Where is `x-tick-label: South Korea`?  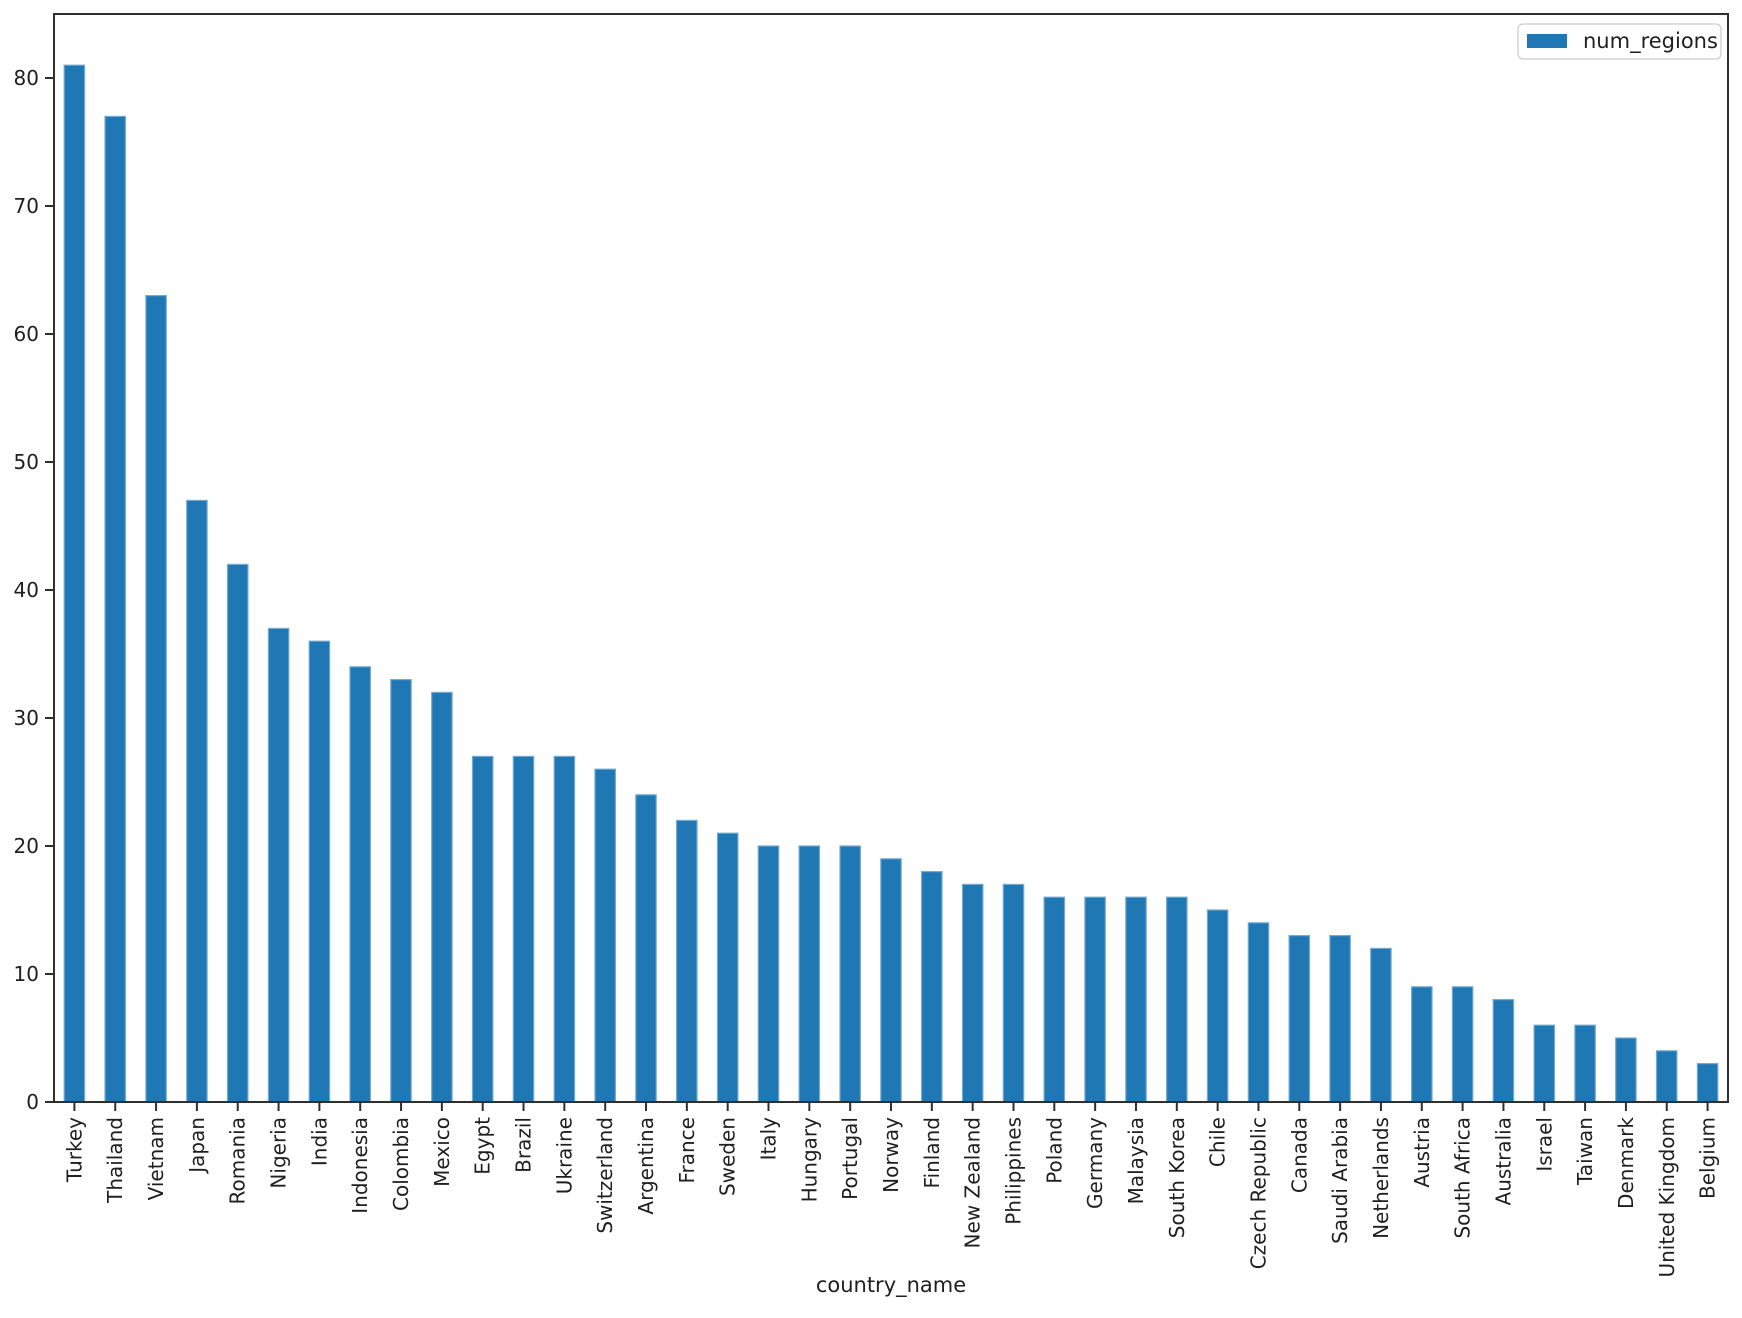 x-tick-label: South Korea is located at coordinates (1177, 1177).